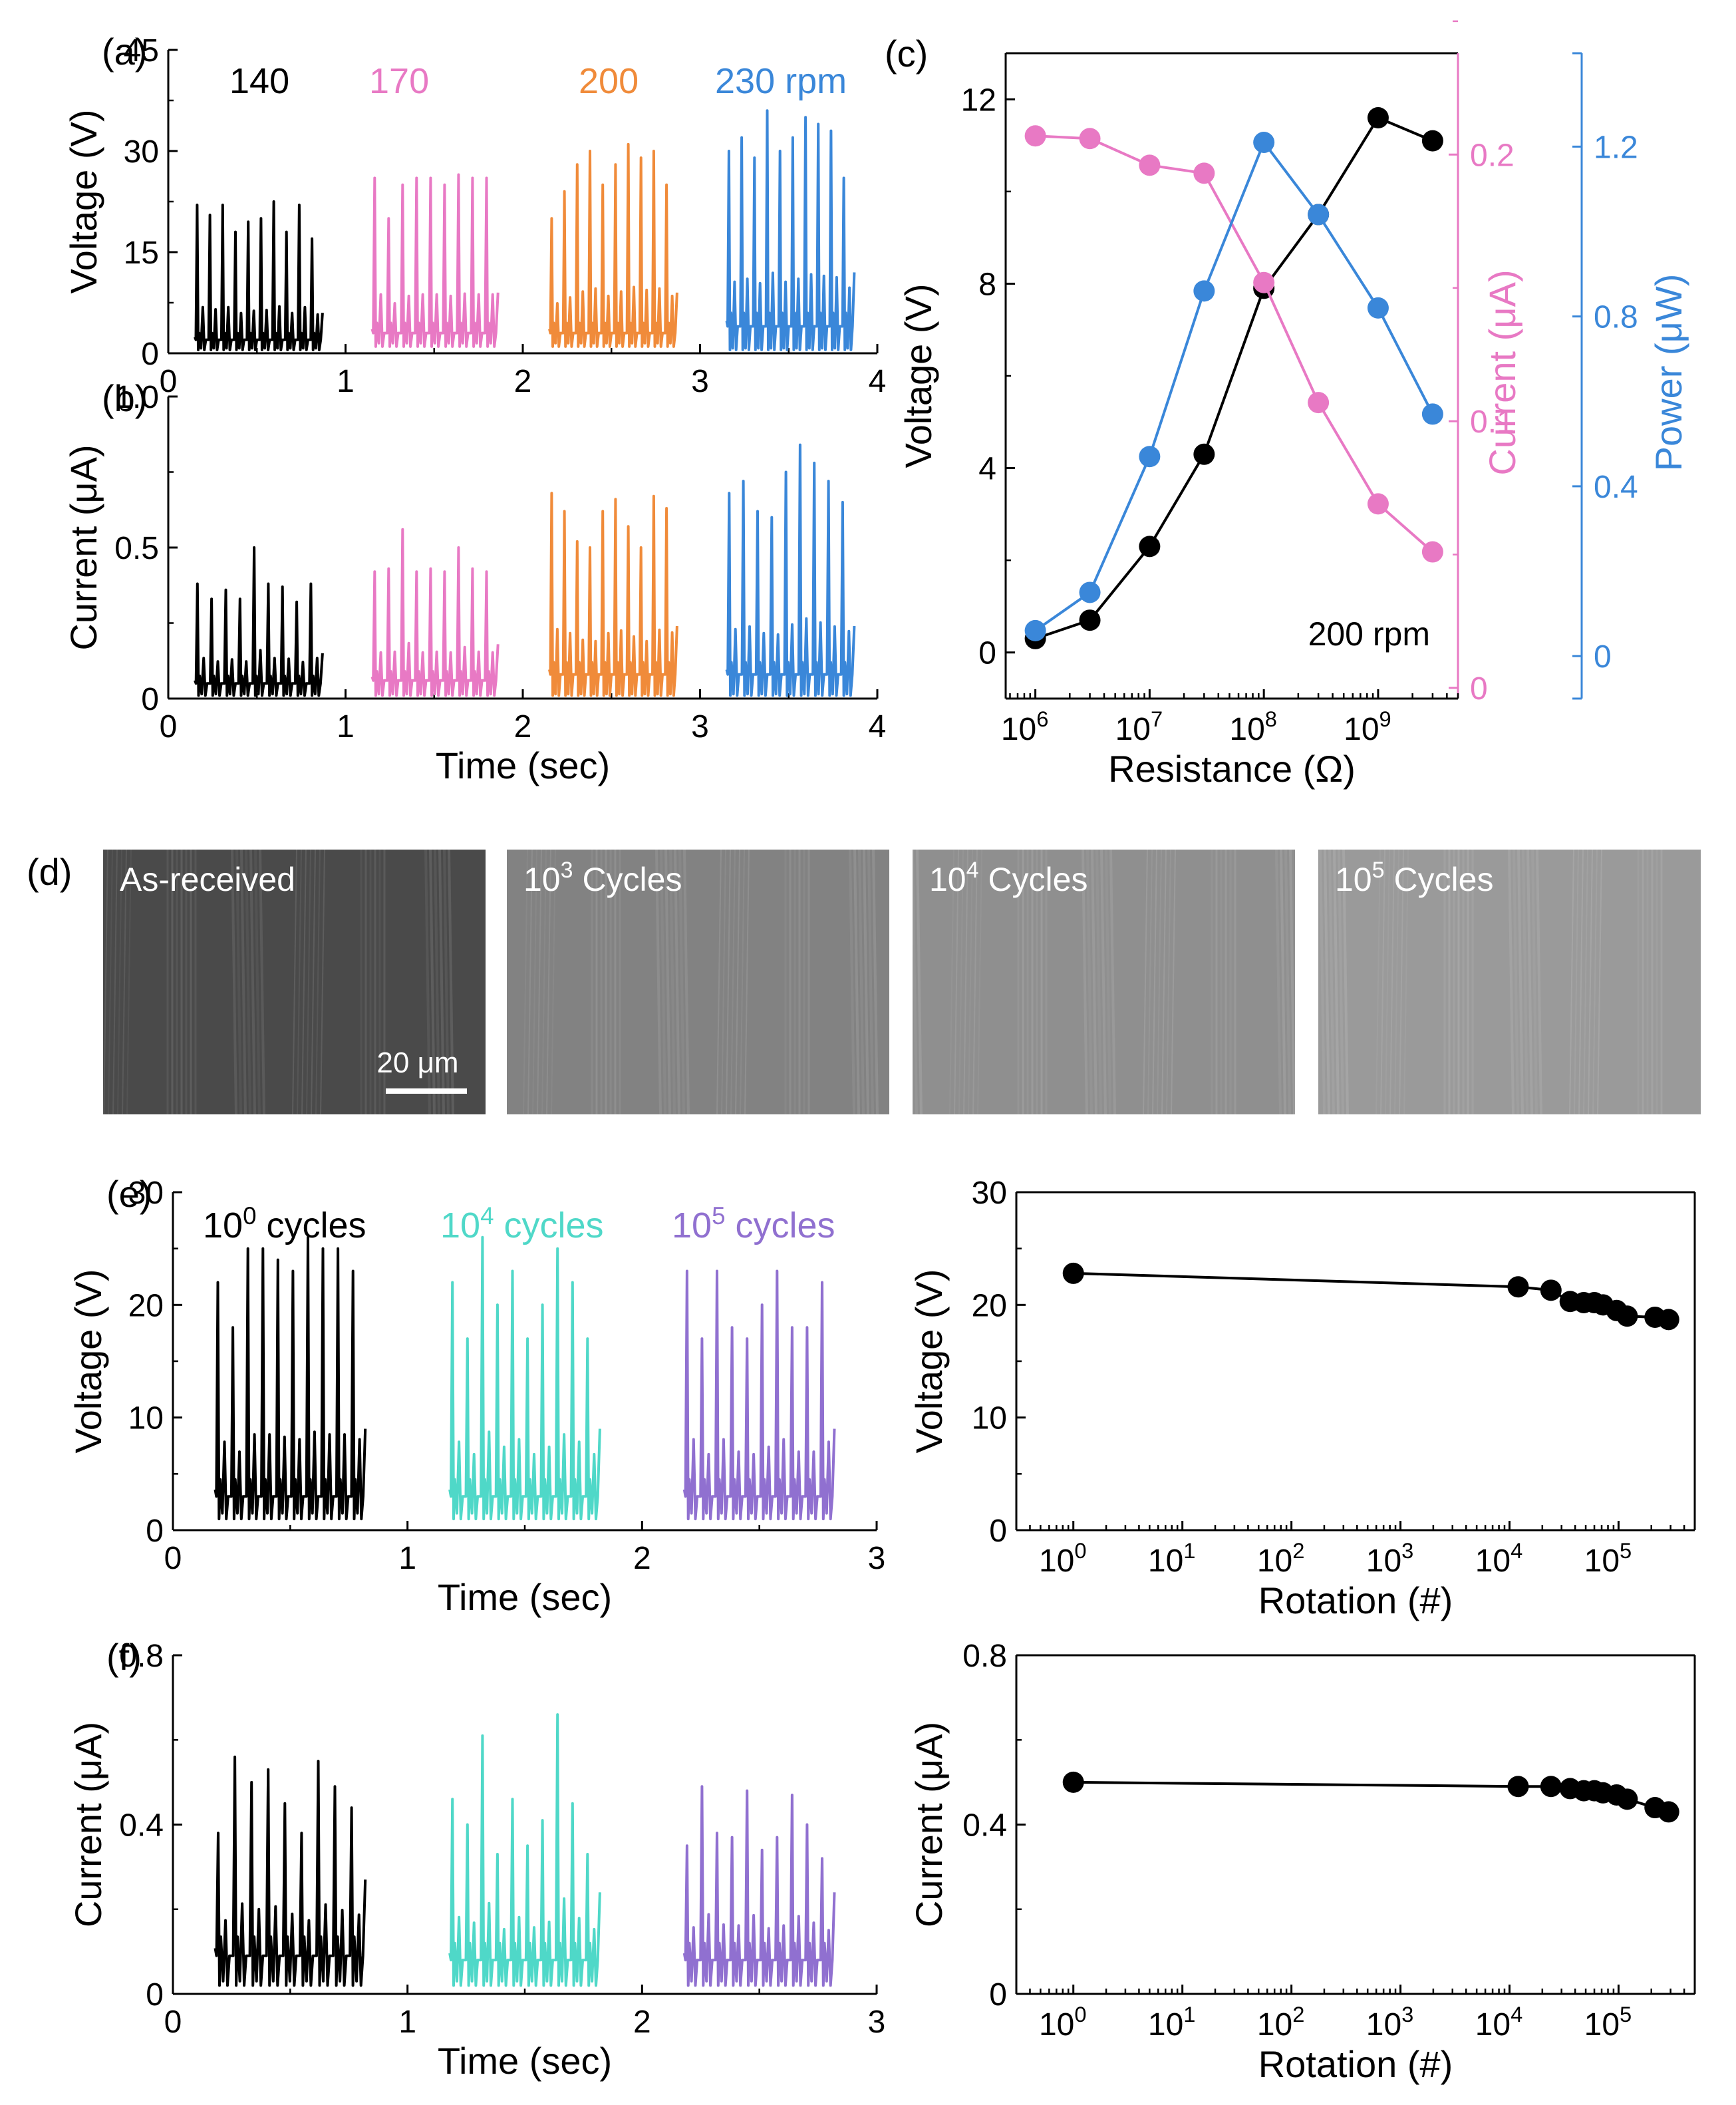  I want to click on e-right-xtick-label-exp: 4, so click(1516, 1550).